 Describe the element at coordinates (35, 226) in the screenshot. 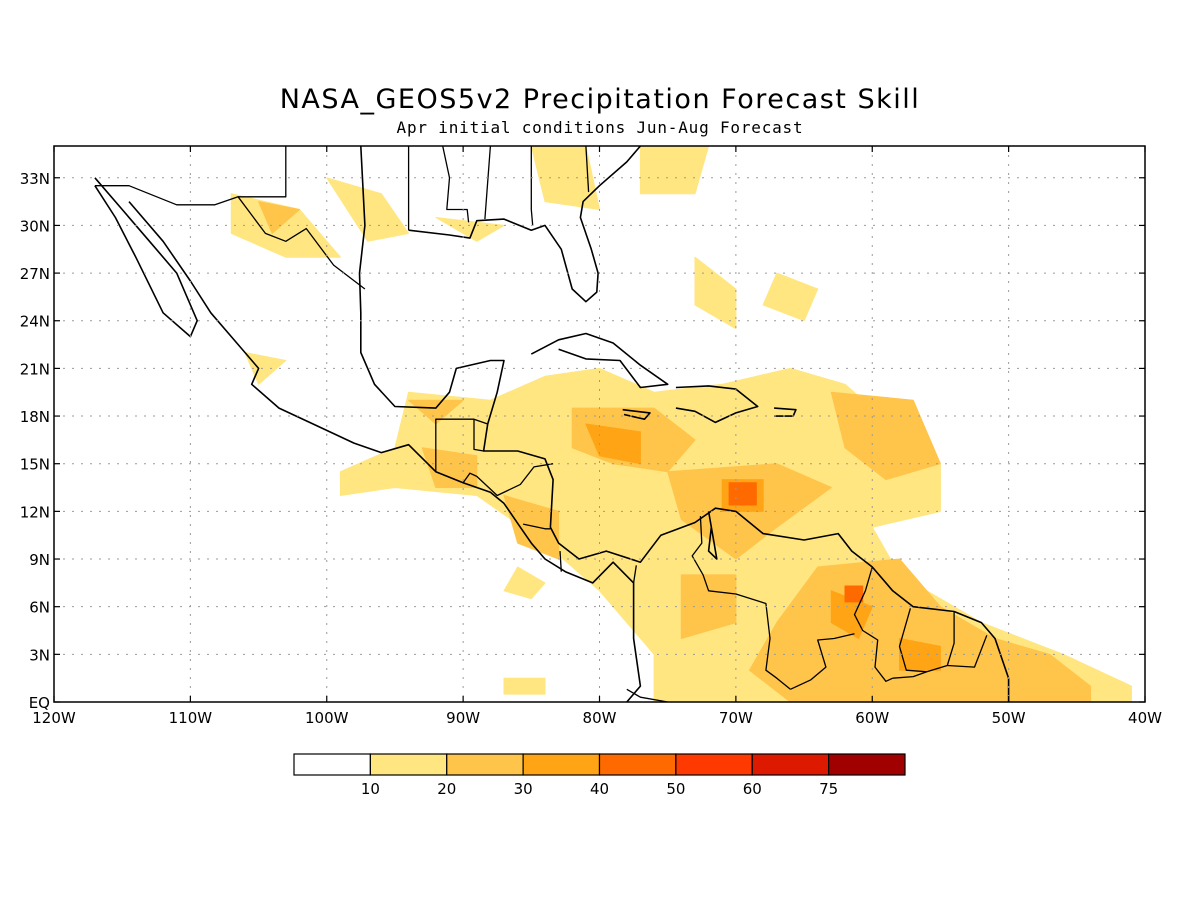

I see `lat-tick-label: 30N` at that location.